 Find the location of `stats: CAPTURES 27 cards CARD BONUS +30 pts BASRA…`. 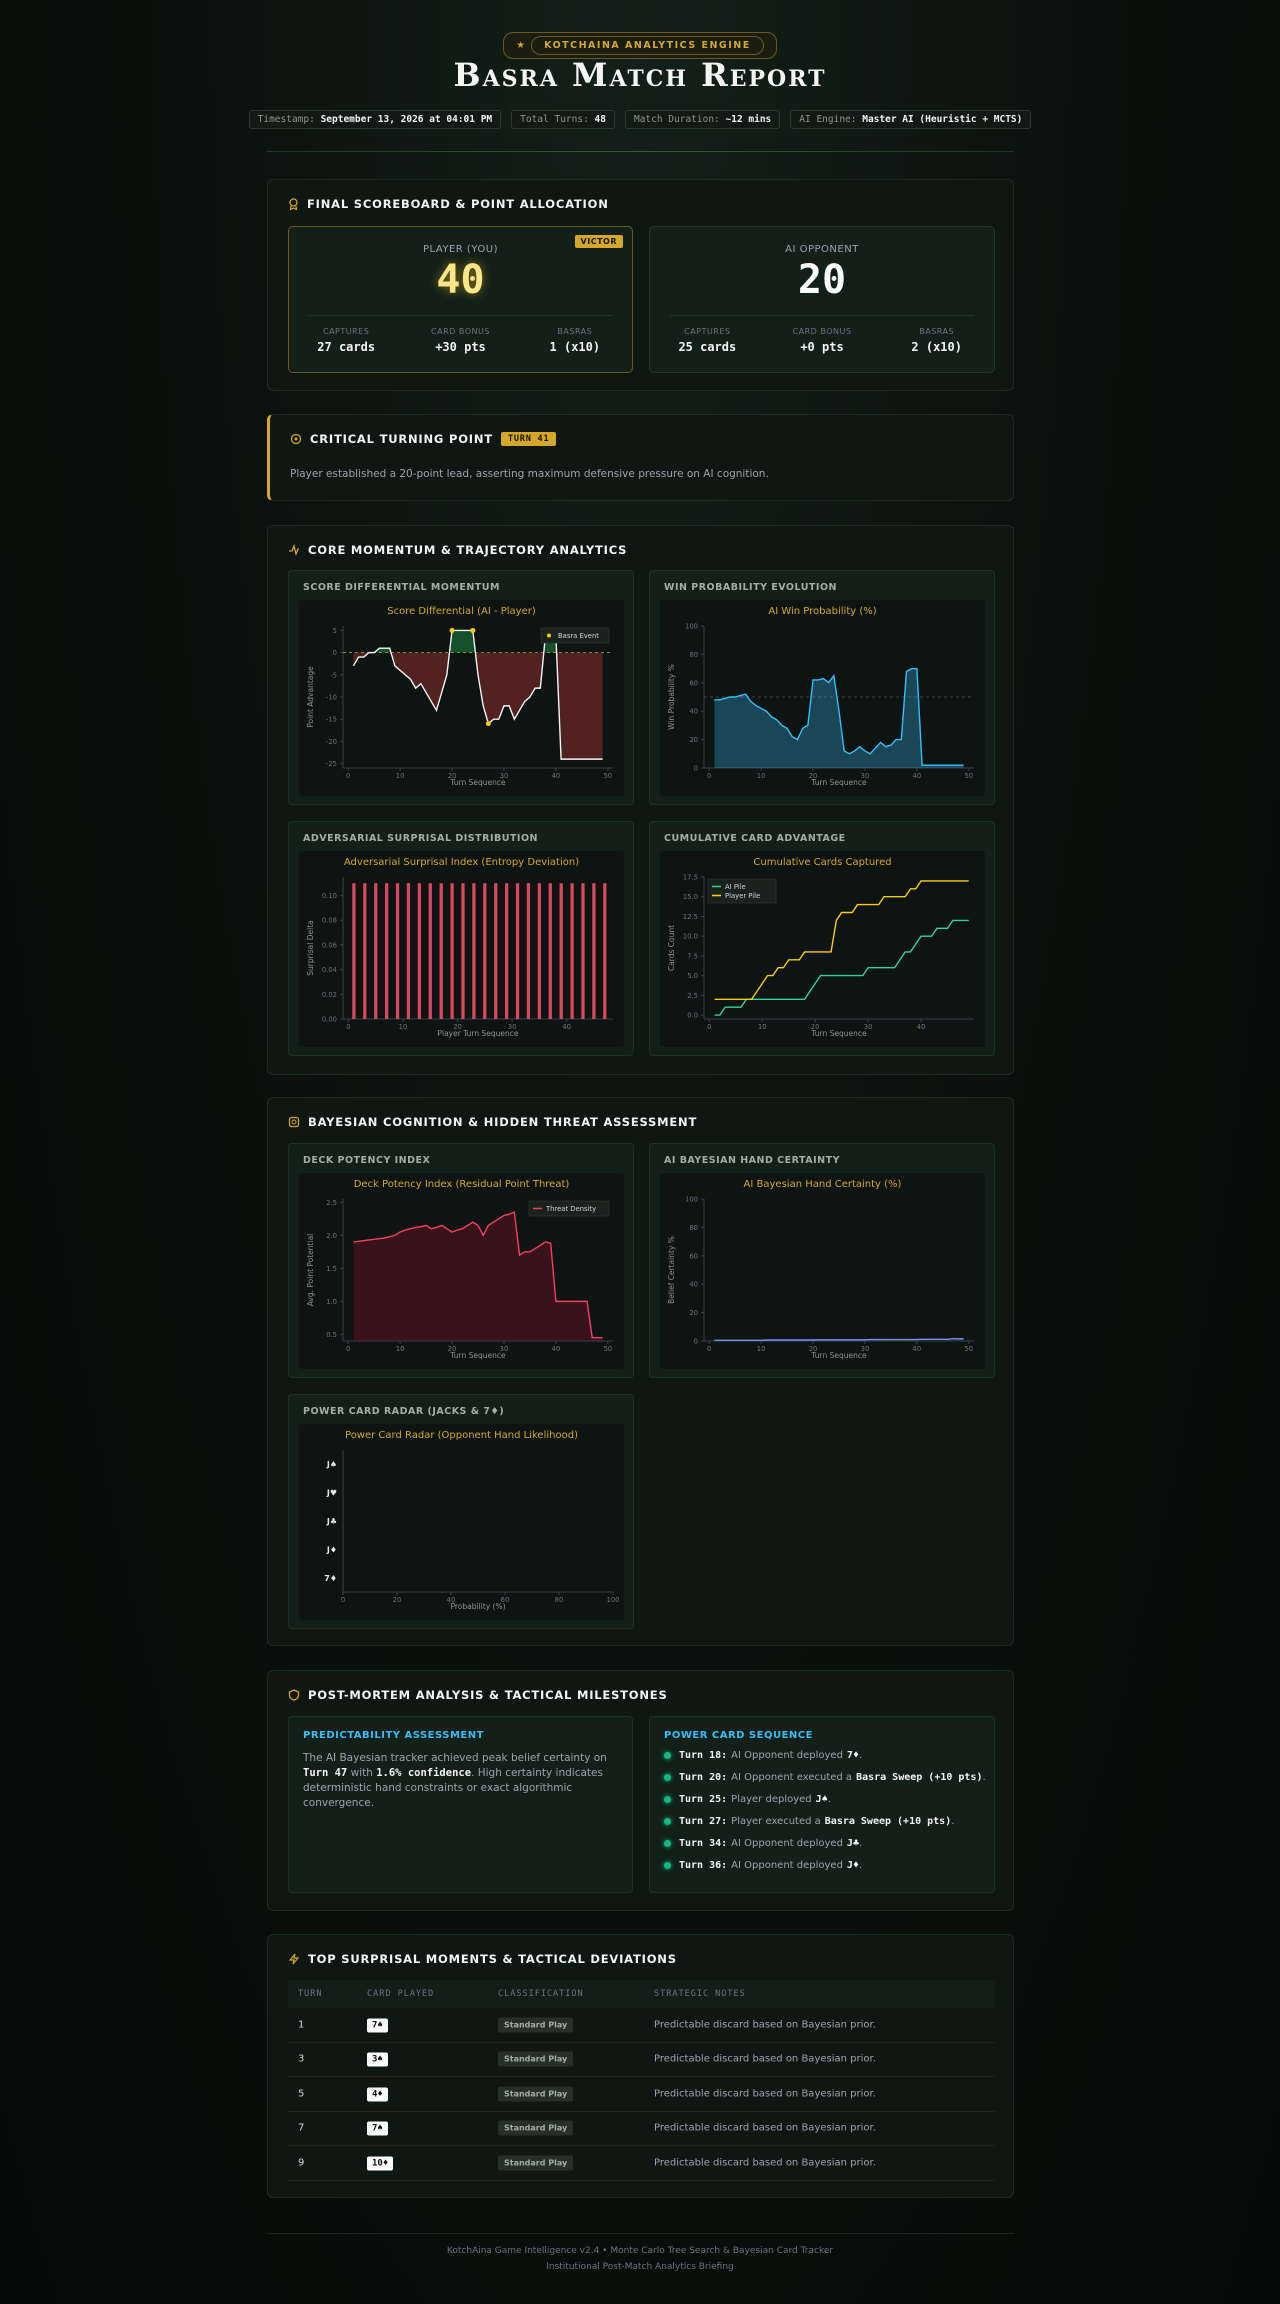

stats: CAPTURES 27 cards CARD BONUS +30 pts BASRA… is located at coordinates (460, 340).